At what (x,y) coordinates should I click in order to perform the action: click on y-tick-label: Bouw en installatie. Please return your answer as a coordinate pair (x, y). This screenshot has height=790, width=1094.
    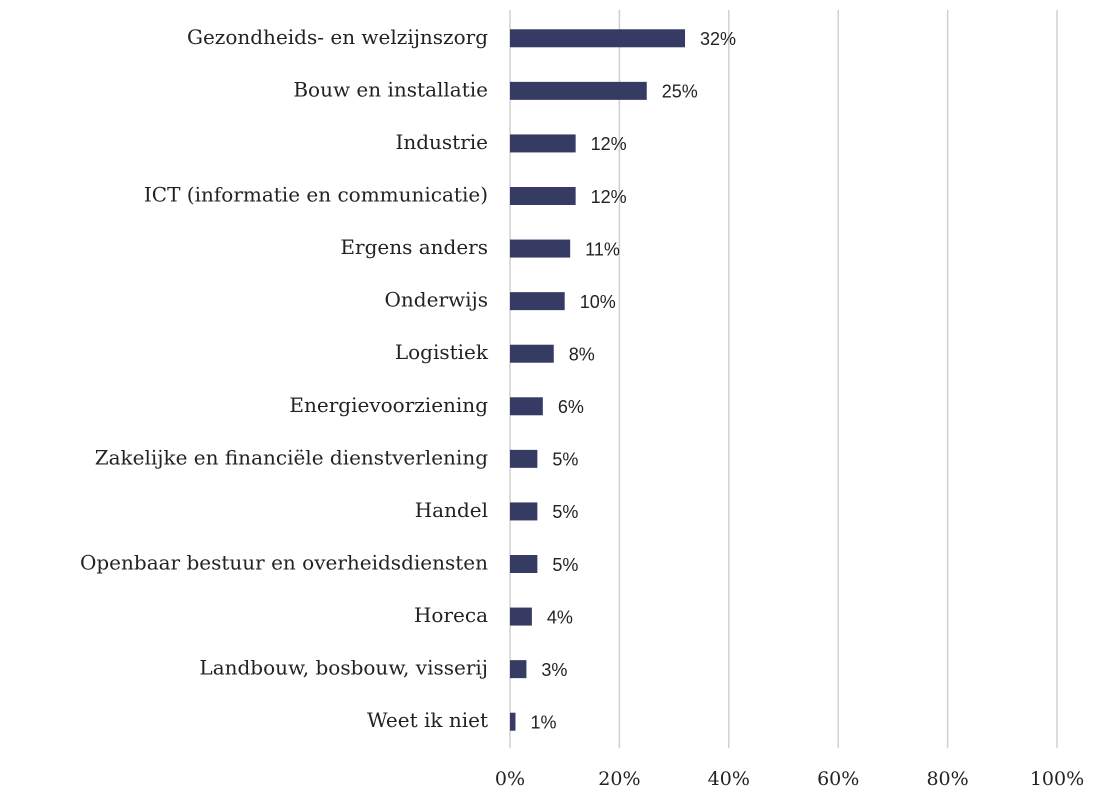
    Looking at the image, I should click on (390, 89).